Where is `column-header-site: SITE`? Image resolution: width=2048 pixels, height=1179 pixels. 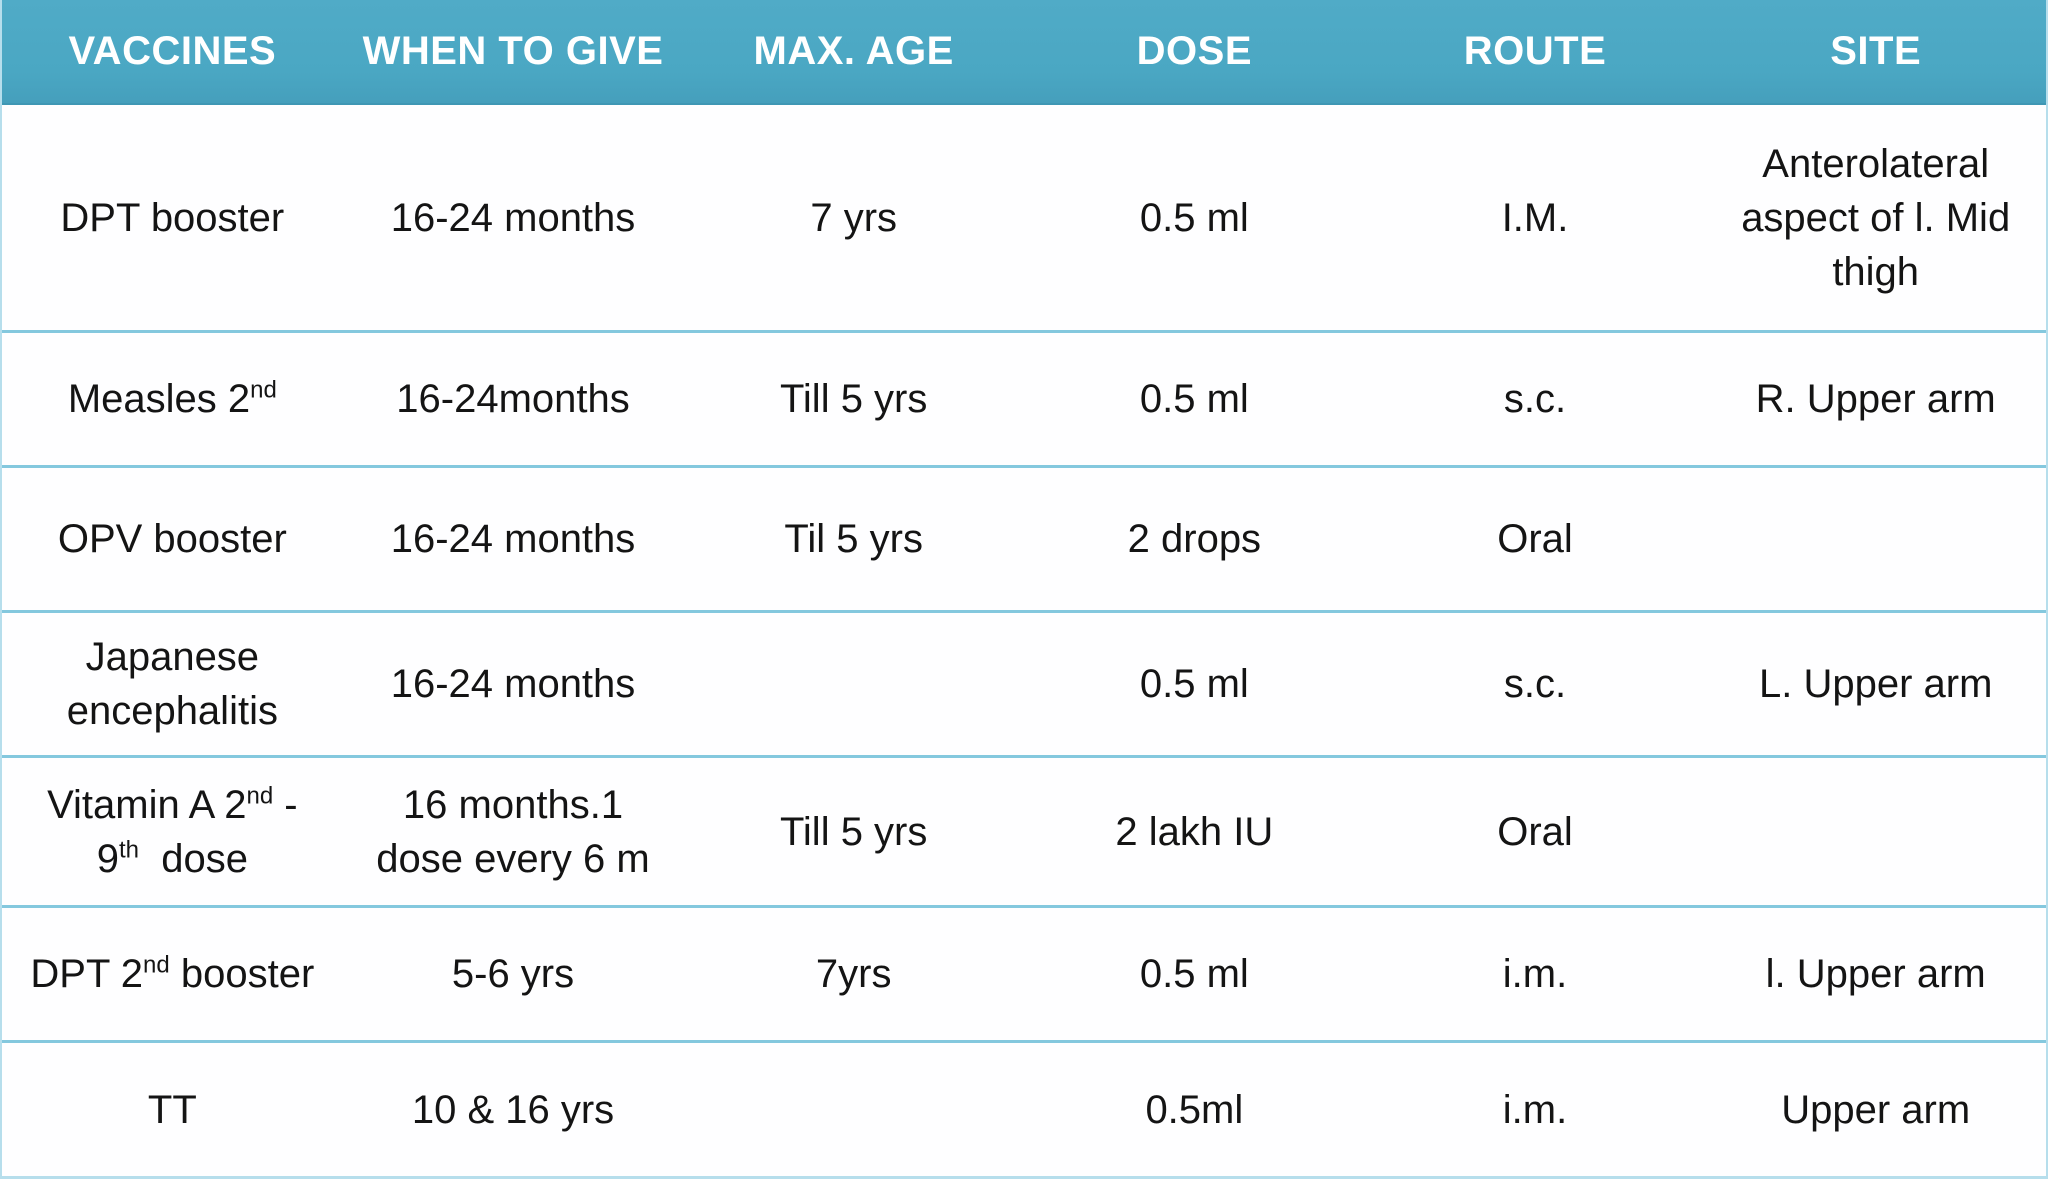 column-header-site: SITE is located at coordinates (1875, 51).